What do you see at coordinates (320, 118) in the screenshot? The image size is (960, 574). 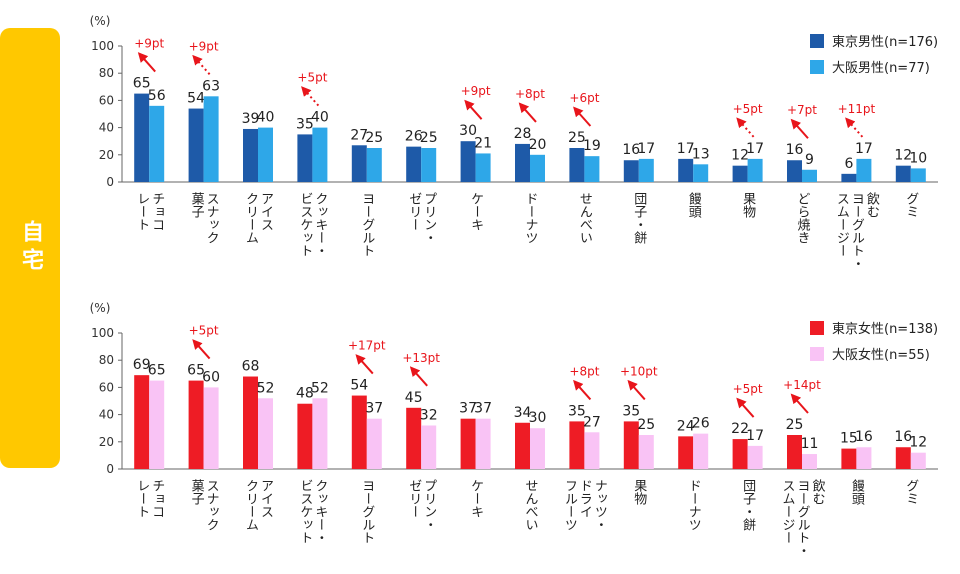 I see `male-data-label: 40` at bounding box center [320, 118].